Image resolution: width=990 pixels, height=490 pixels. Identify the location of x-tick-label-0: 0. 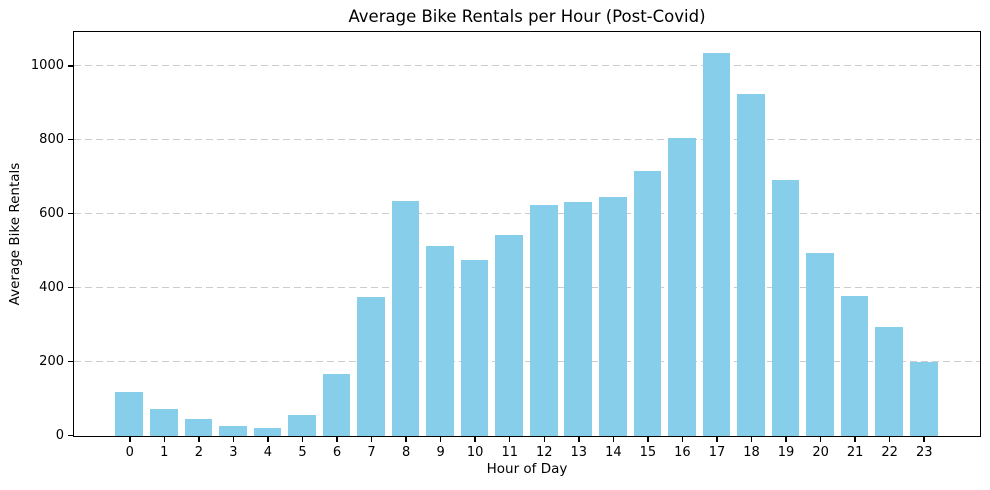
(129, 452).